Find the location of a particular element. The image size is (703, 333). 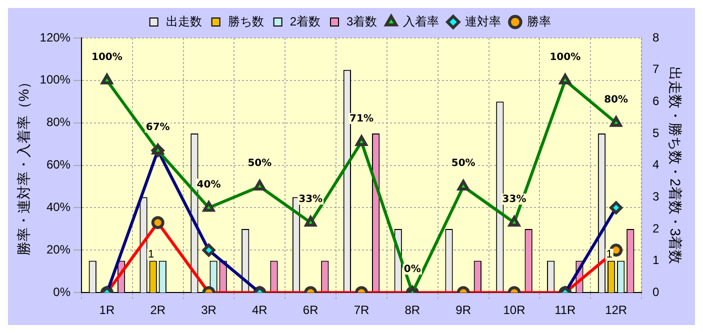

legend-label: 勝ち数 is located at coordinates (246, 21).